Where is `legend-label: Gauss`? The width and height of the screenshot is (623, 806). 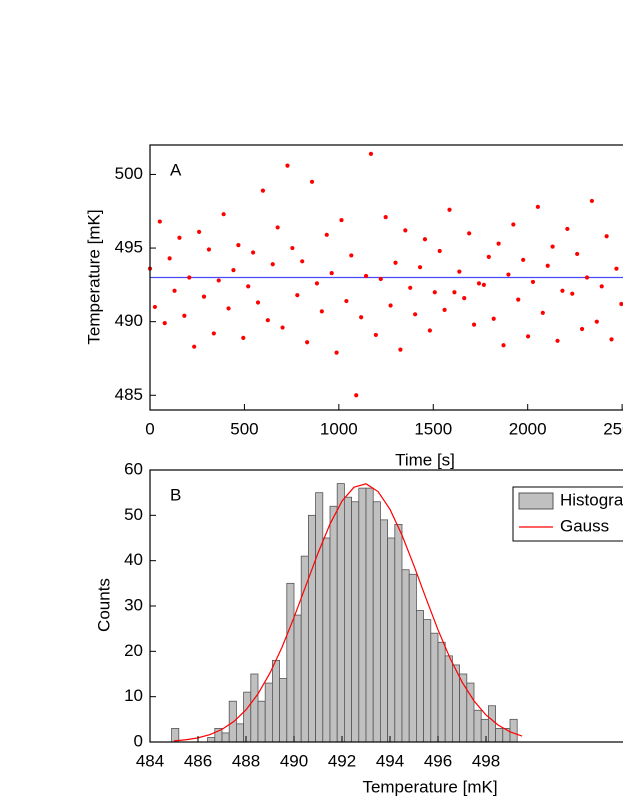 legend-label: Gauss is located at coordinates (584, 525).